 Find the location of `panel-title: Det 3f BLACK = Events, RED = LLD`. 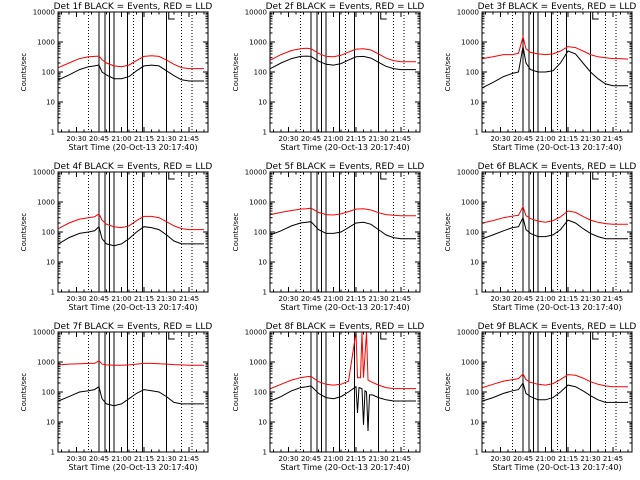

panel-title: Det 3f BLACK = Events, RED = LLD is located at coordinates (557, 7).